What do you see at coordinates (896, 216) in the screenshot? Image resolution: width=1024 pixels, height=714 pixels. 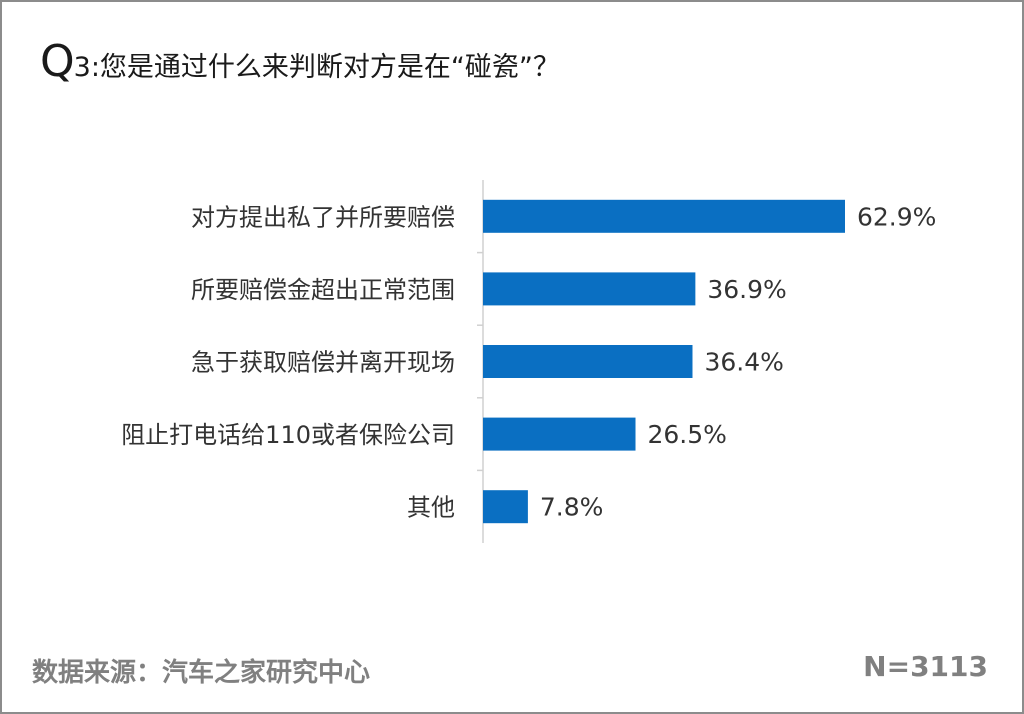 I see `value-label: 62.9%` at bounding box center [896, 216].